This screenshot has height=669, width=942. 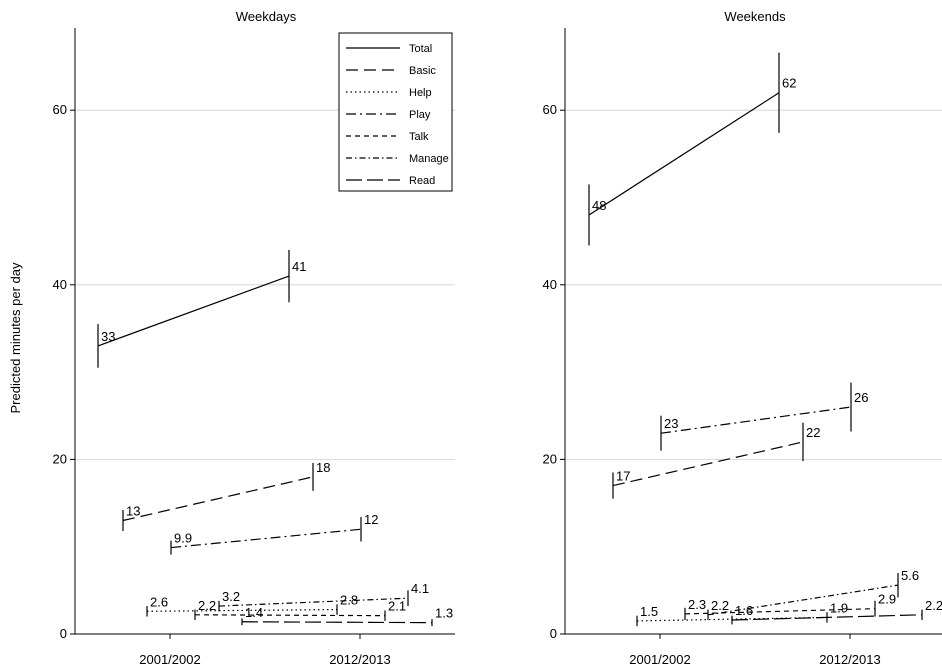 What do you see at coordinates (231, 596) in the screenshot?
I see `data-label: 3.2` at bounding box center [231, 596].